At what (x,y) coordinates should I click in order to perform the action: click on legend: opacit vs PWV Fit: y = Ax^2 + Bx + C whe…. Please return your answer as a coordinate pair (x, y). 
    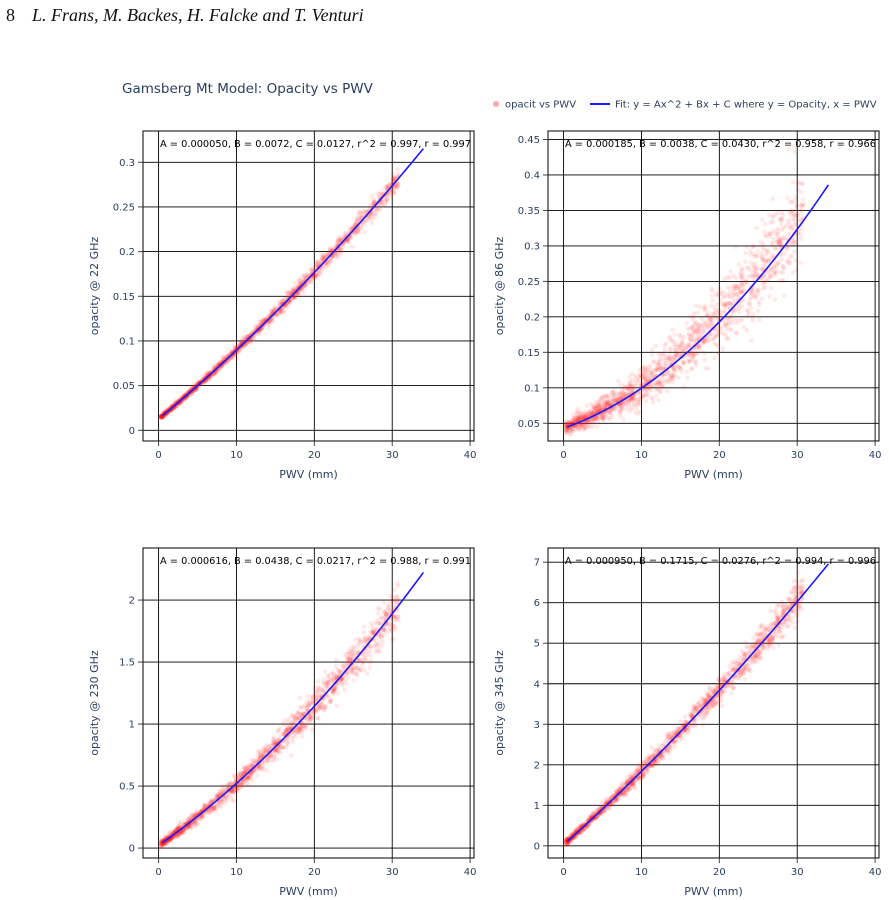
    Looking at the image, I should click on (685, 105).